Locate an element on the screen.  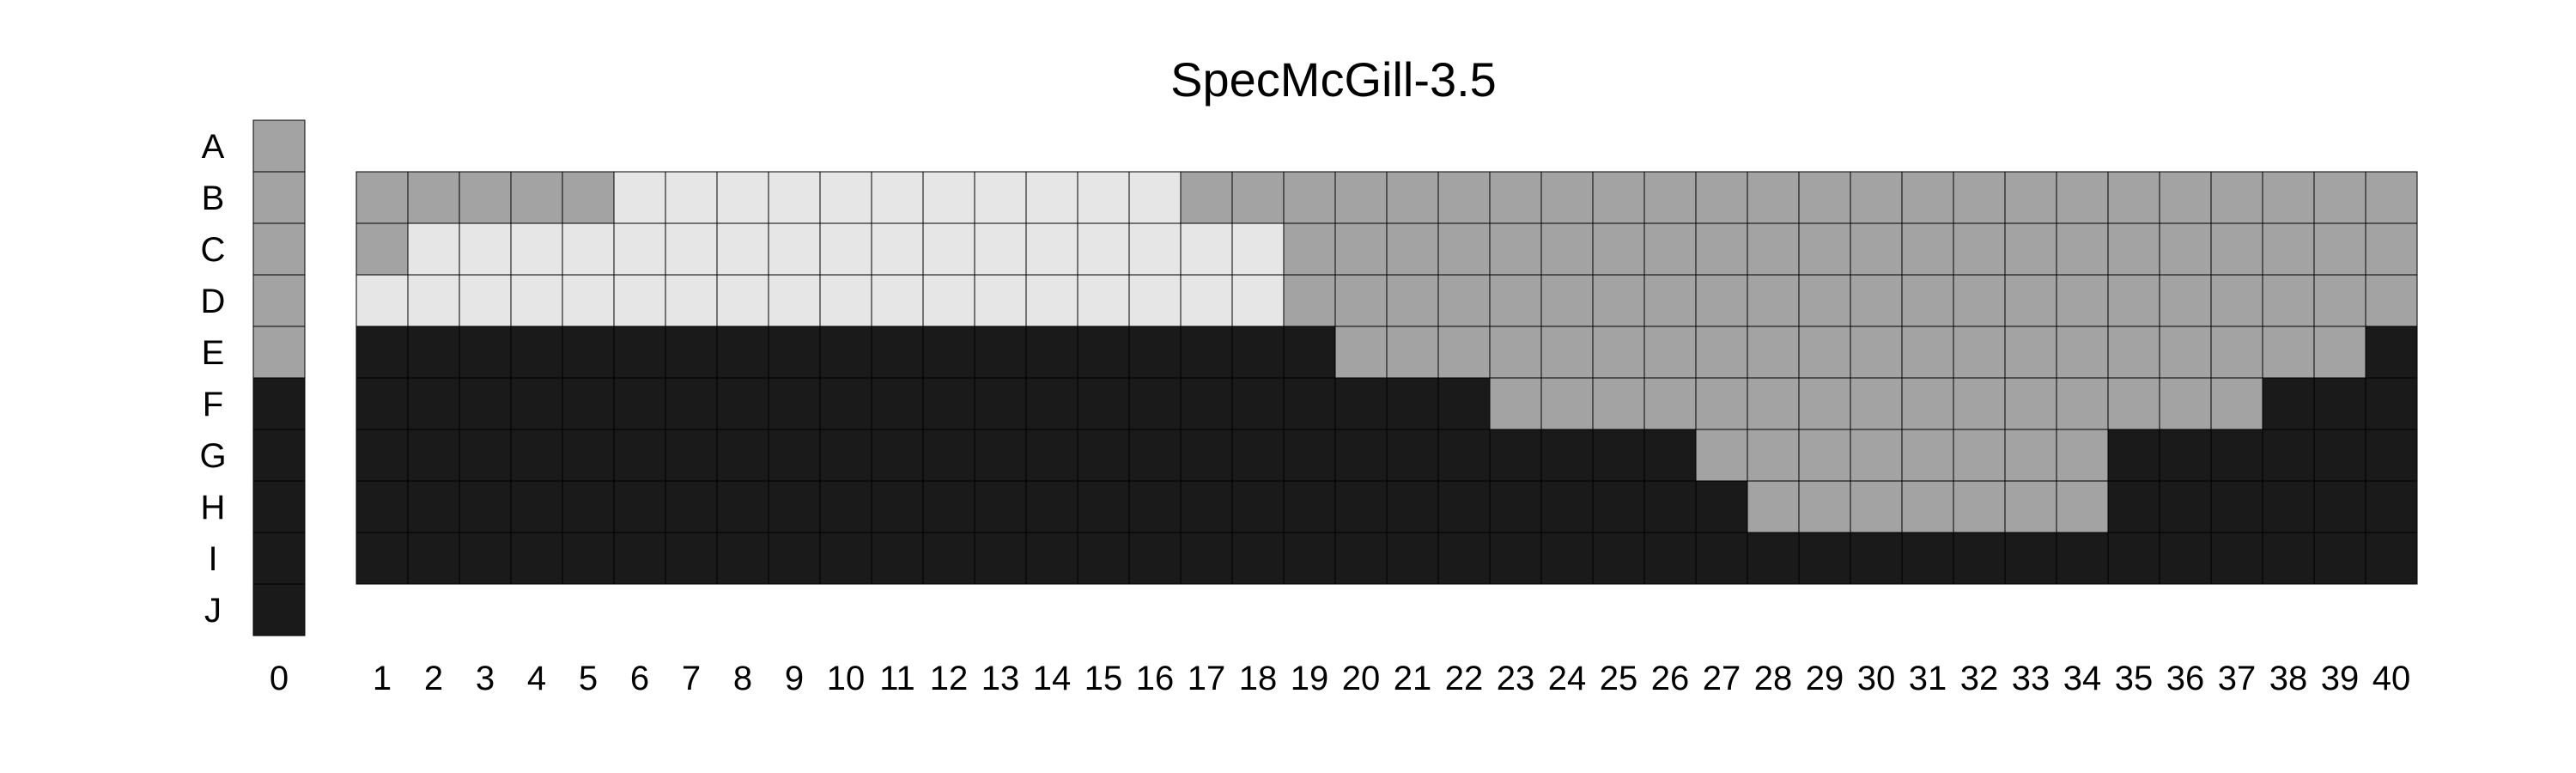
row-label-j: J is located at coordinates (213, 611).